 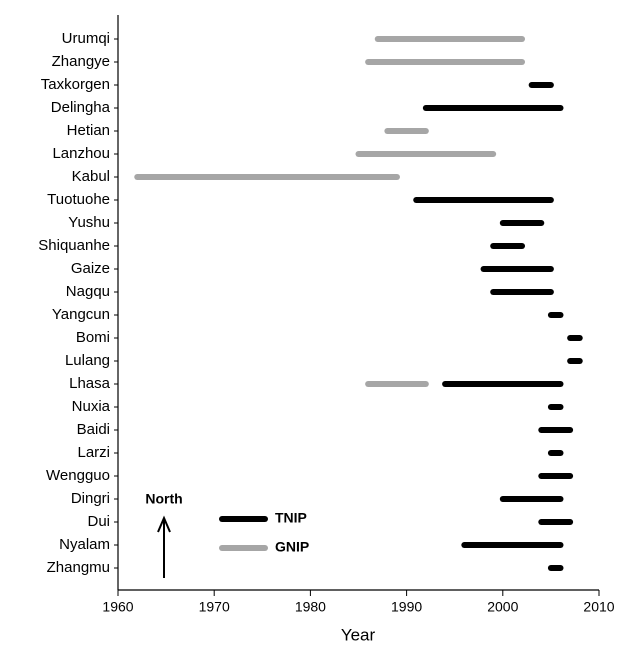 I want to click on y-tick-label: Bomi, so click(x=93, y=337).